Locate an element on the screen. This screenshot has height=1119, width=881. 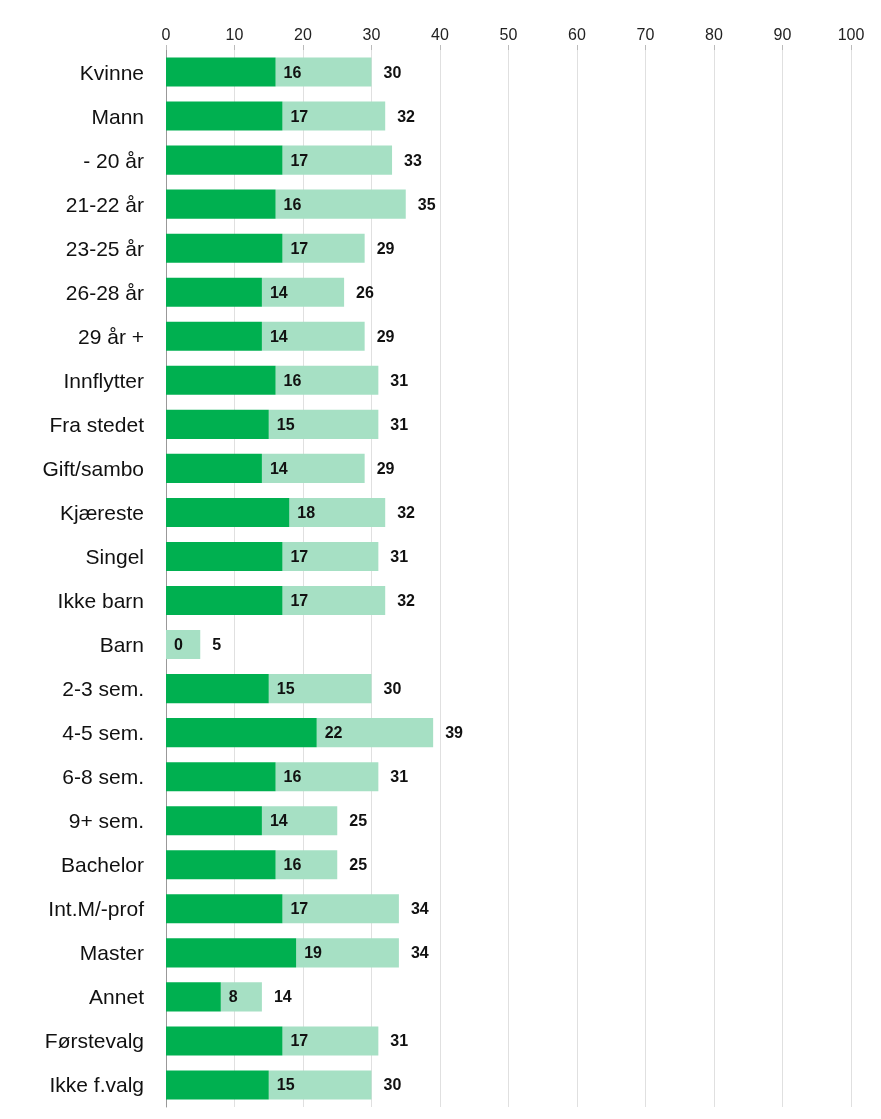
y-tick-label: Innflytter is located at coordinates (103, 380).